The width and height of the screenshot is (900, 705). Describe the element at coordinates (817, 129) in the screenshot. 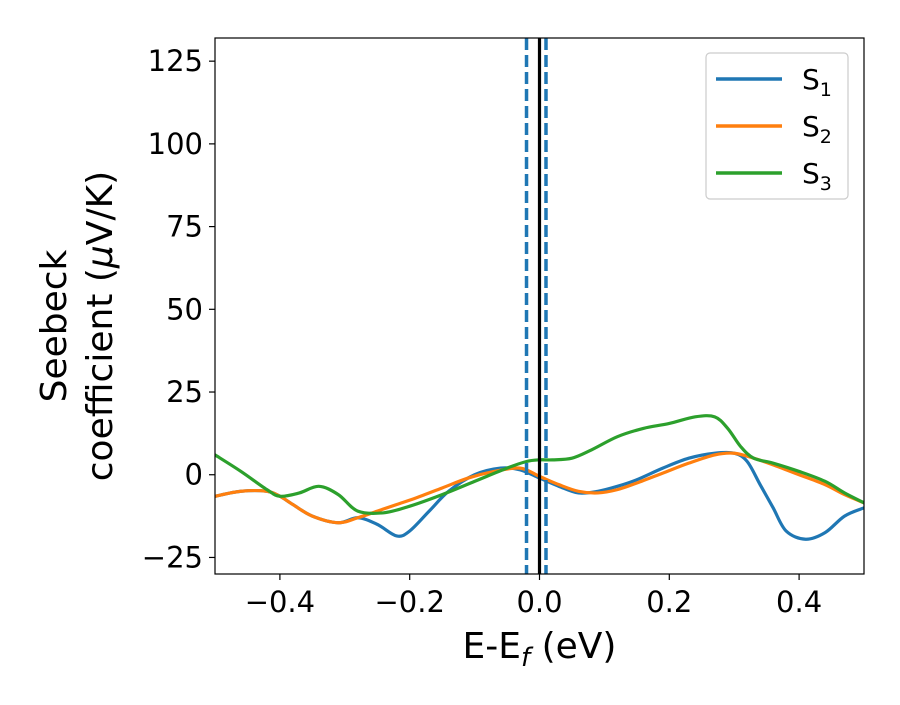

I see `legend-label-s2: S2` at that location.